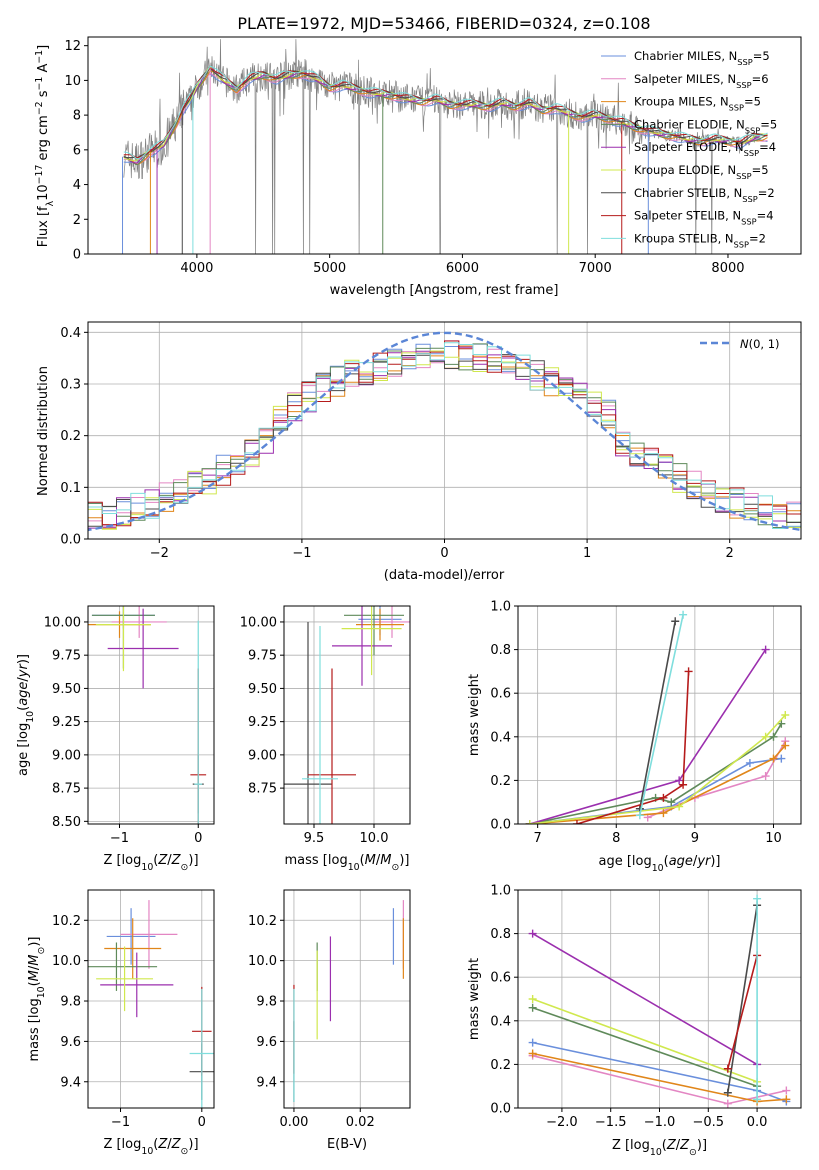 Image resolution: width=819 pixels, height=1170 pixels. I want to click on legend-label-6: Chabrier STELIB, NSSP=2, so click(704, 195).